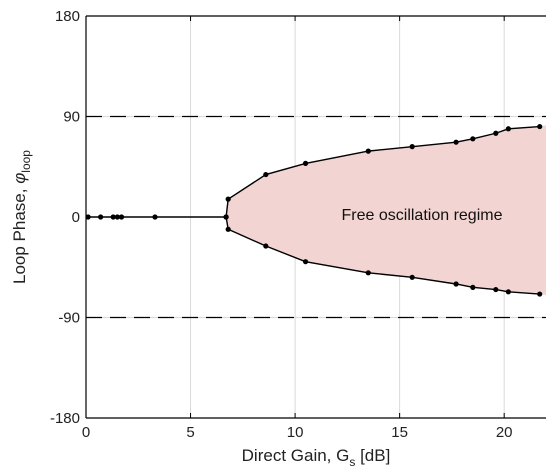 The width and height of the screenshot is (546, 469). I want to click on y-tick-label-3: 90, so click(71, 117).